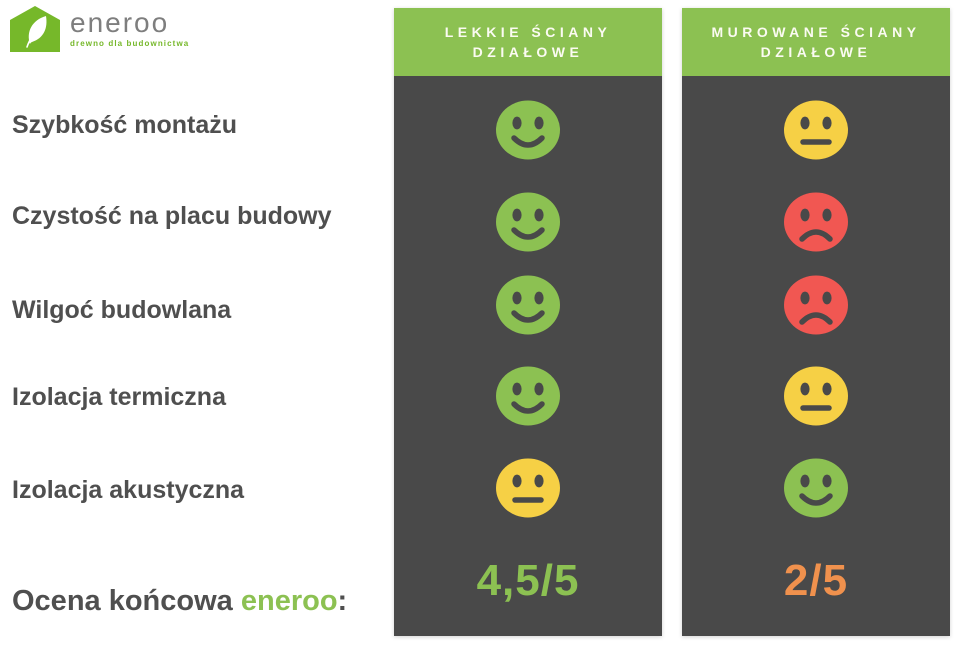 The width and height of the screenshot is (974, 648). I want to click on brand-name: eneroo, so click(120, 22).